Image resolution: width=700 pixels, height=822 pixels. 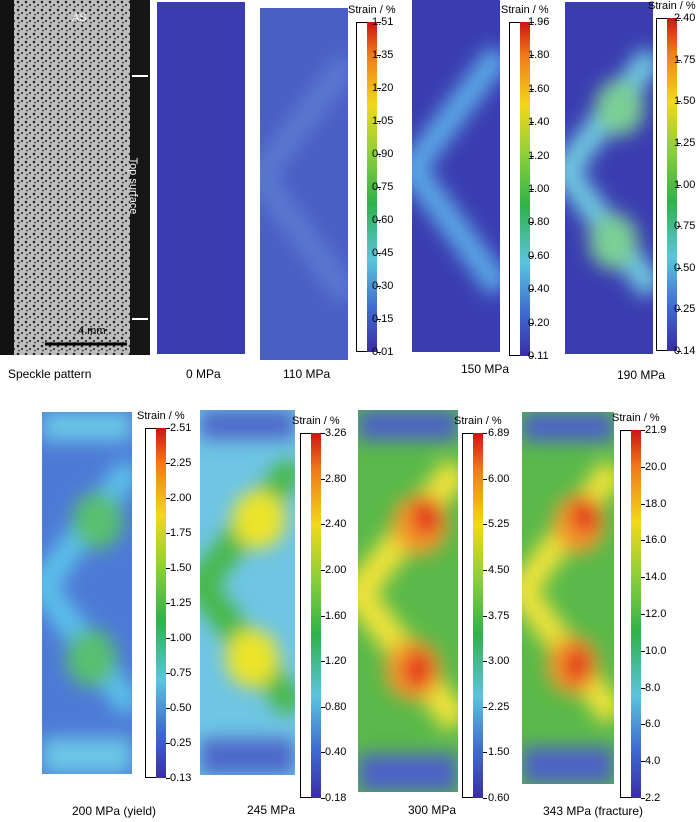 What do you see at coordinates (656, 430) in the screenshot?
I see `colorbar-tick-label: 21.9` at bounding box center [656, 430].